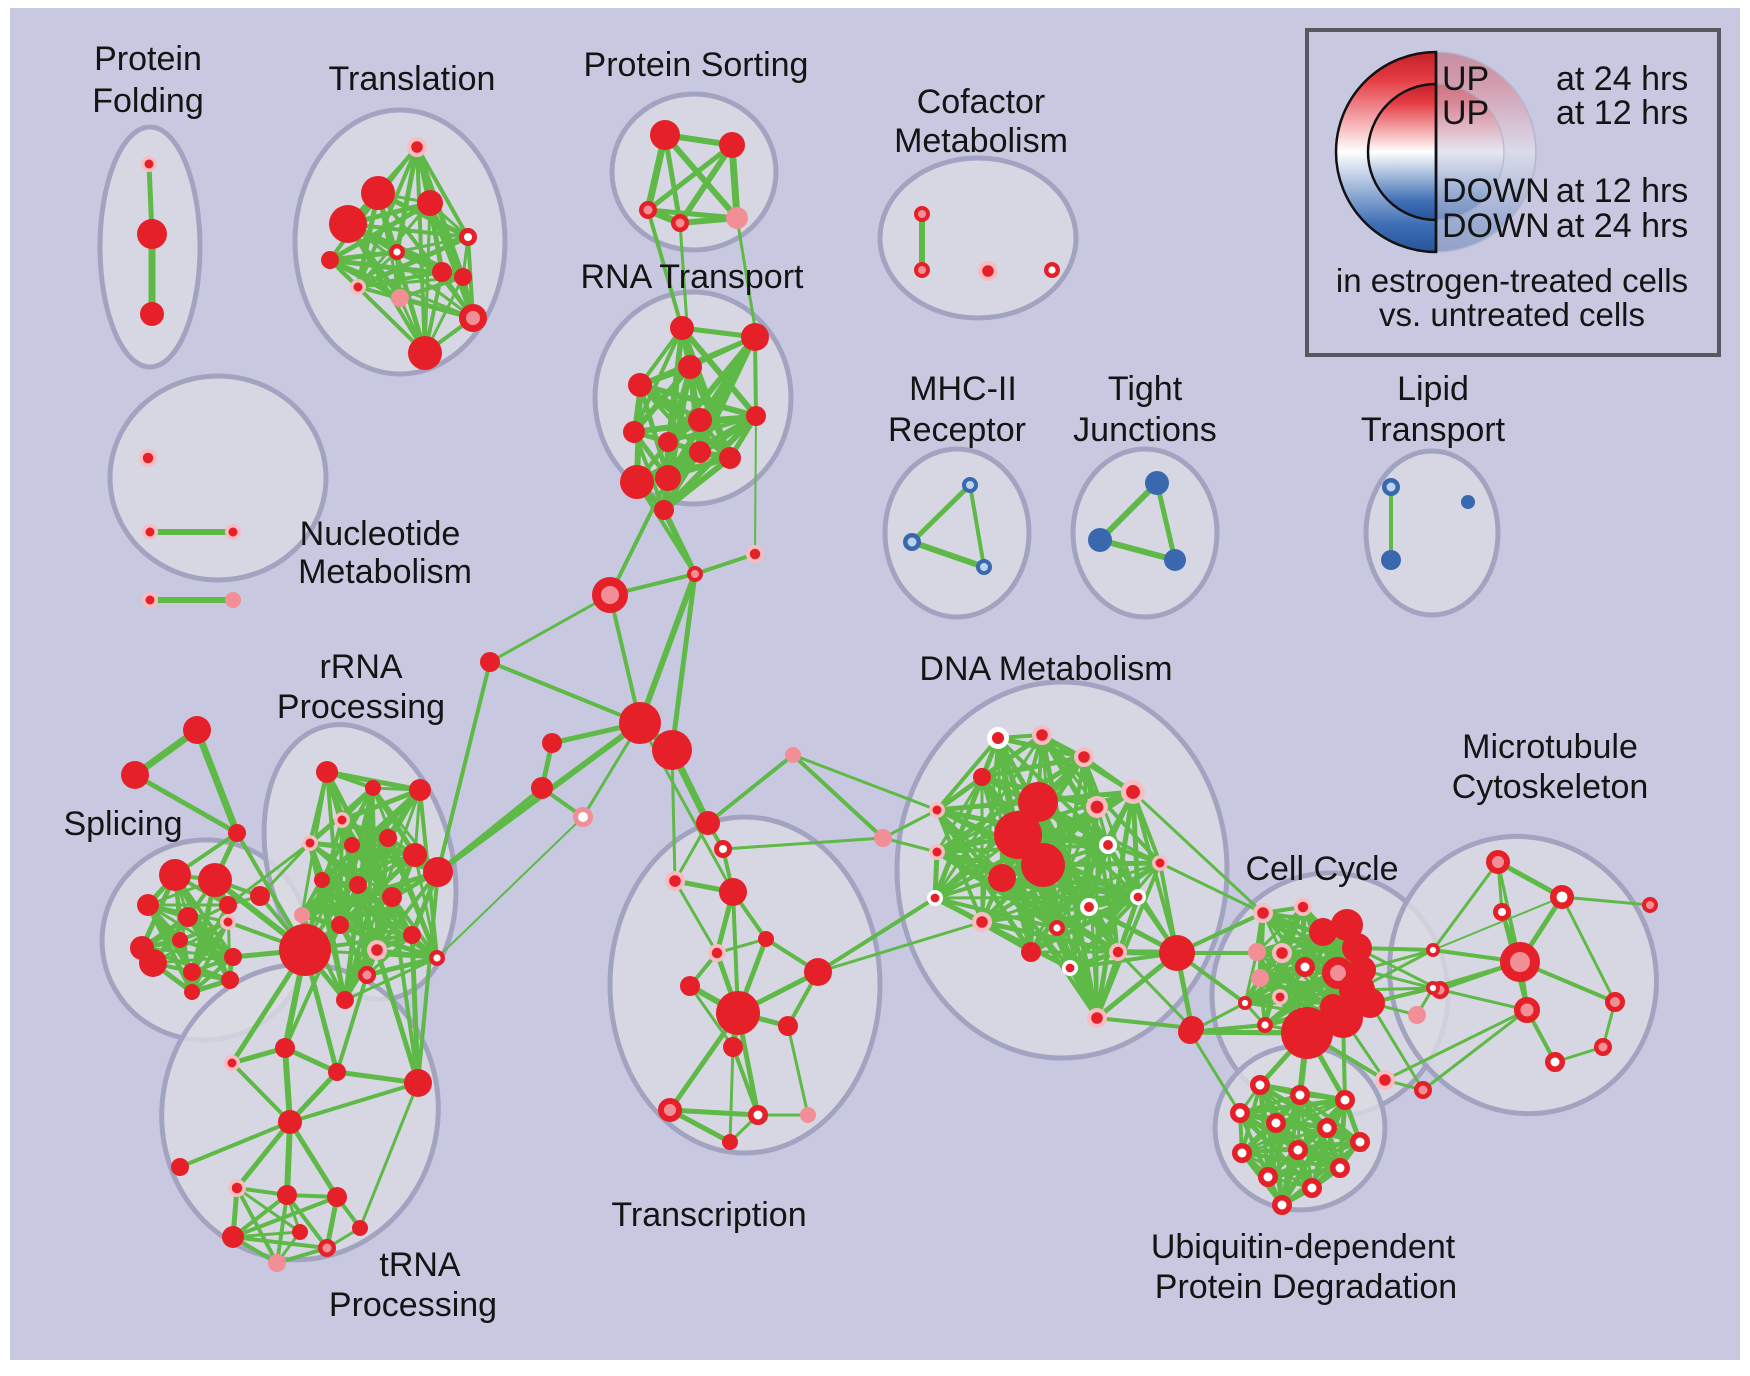 The height and width of the screenshot is (1376, 1750). I want to click on cluster-microtubule-cytoskeleton-nodes, so click(1572, 961).